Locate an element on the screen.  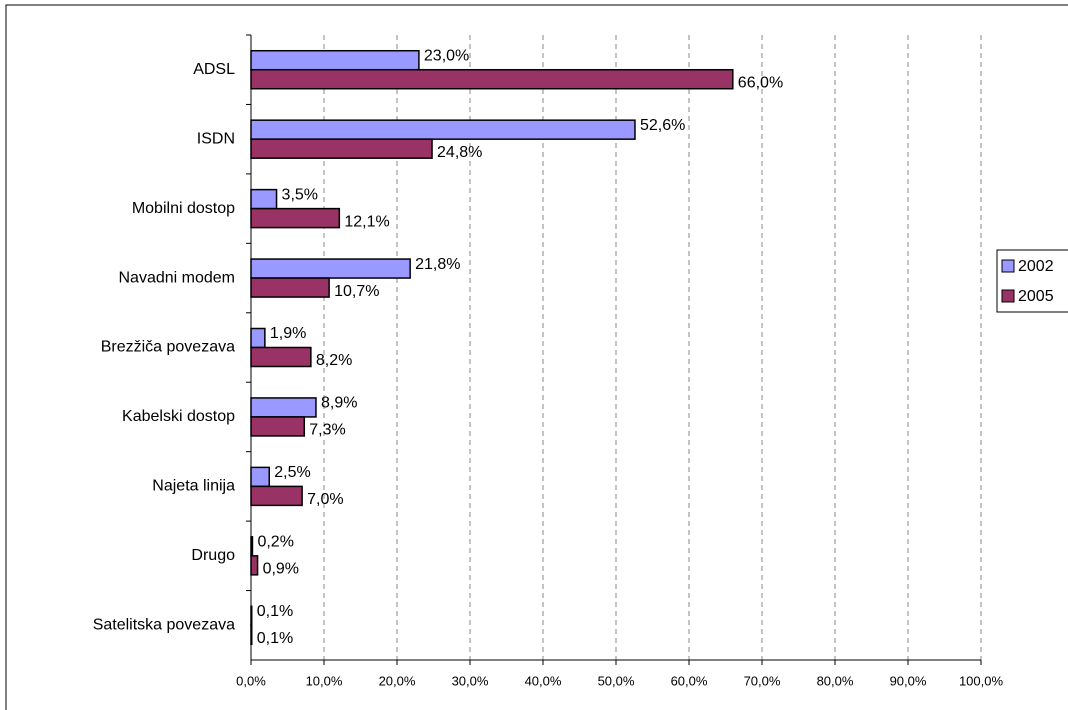
x-tick-label: 40,0% is located at coordinates (543, 680).